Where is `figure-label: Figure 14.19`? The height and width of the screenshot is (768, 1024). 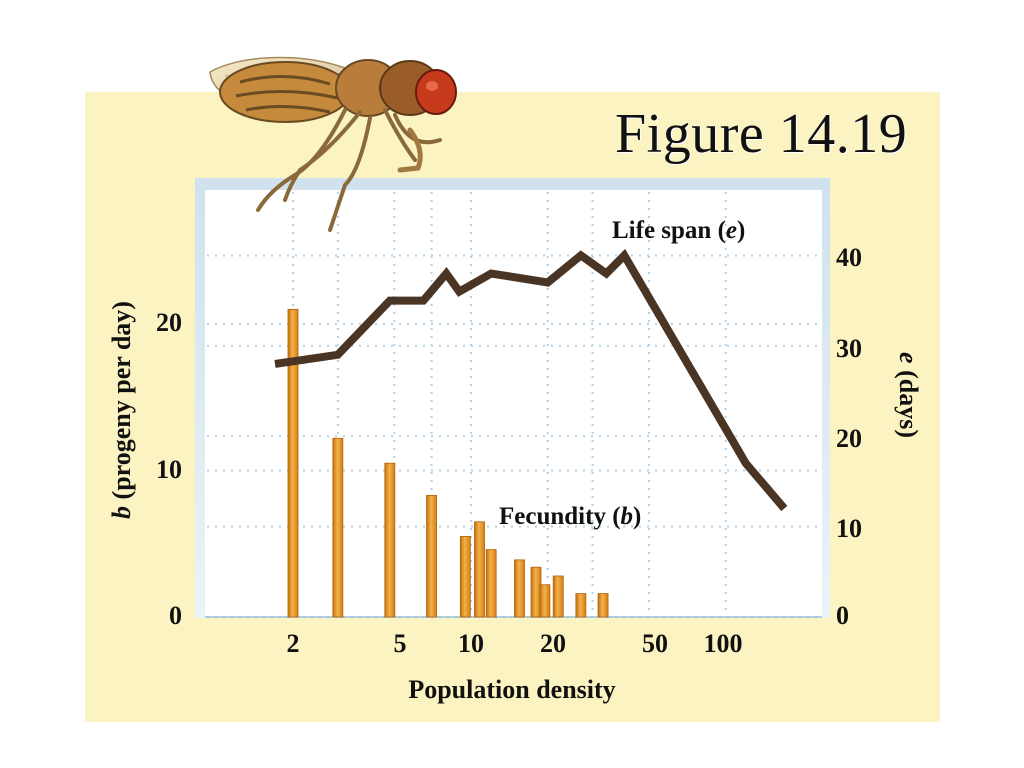 figure-label: Figure 14.19 is located at coordinates (761, 134).